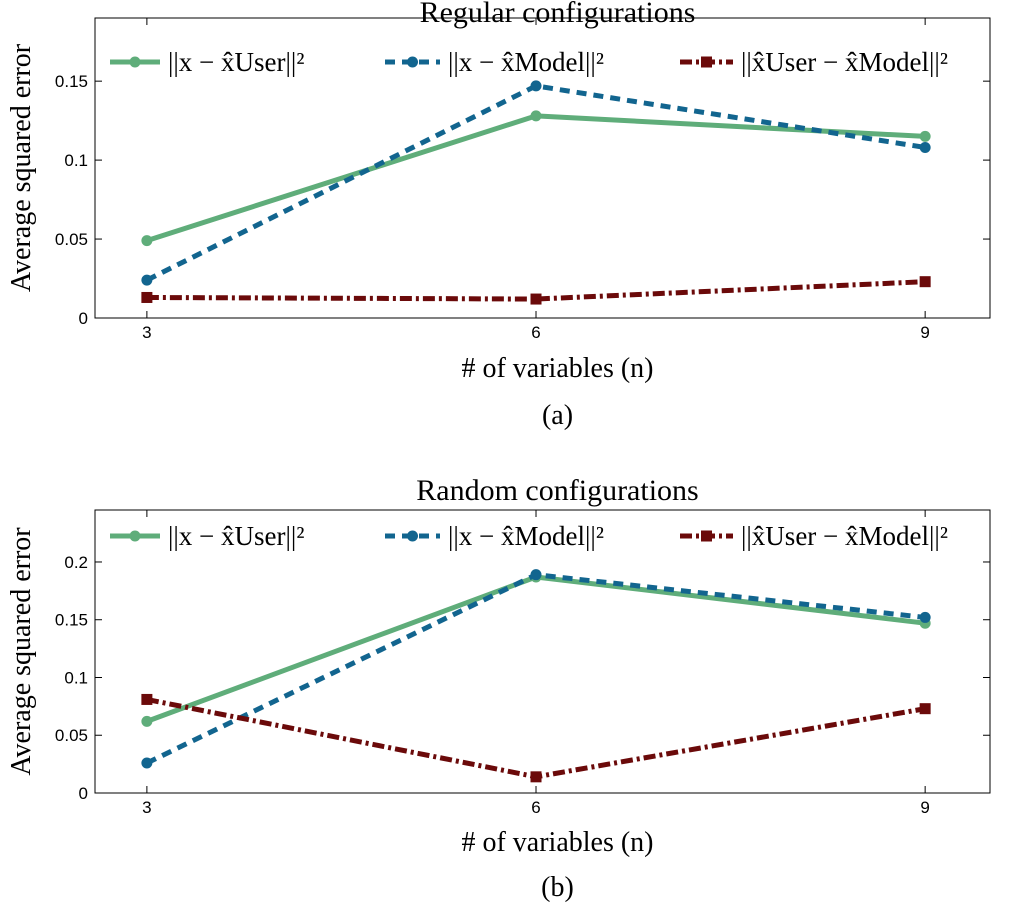 The image size is (1030, 909). I want to click on y-tick-label: 0.2, so click(76, 562).